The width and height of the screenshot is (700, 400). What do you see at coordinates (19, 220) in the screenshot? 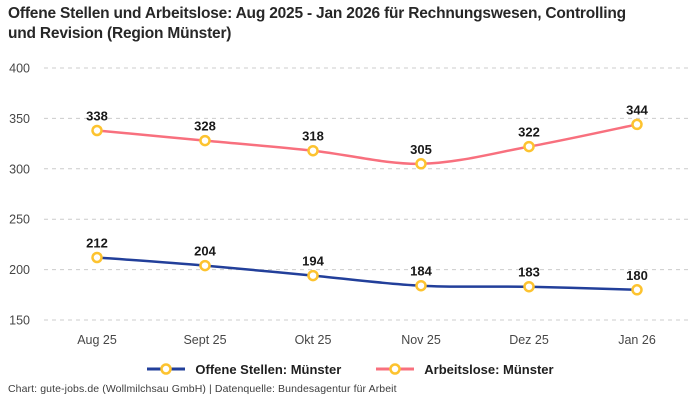
I see `y-tick-label: 250` at bounding box center [19, 220].